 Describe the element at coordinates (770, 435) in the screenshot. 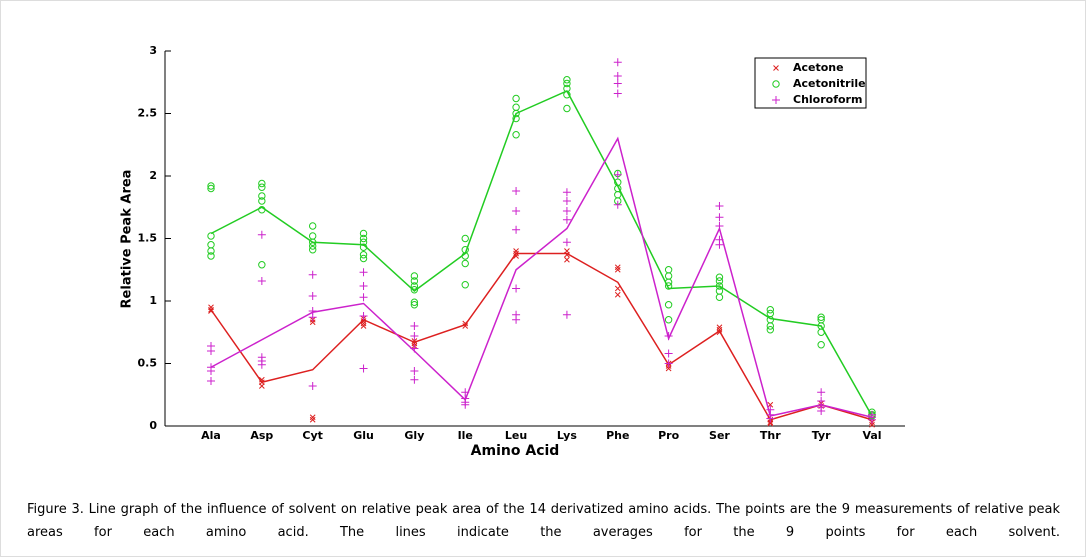

I see `x-tick-label: Thr` at that location.